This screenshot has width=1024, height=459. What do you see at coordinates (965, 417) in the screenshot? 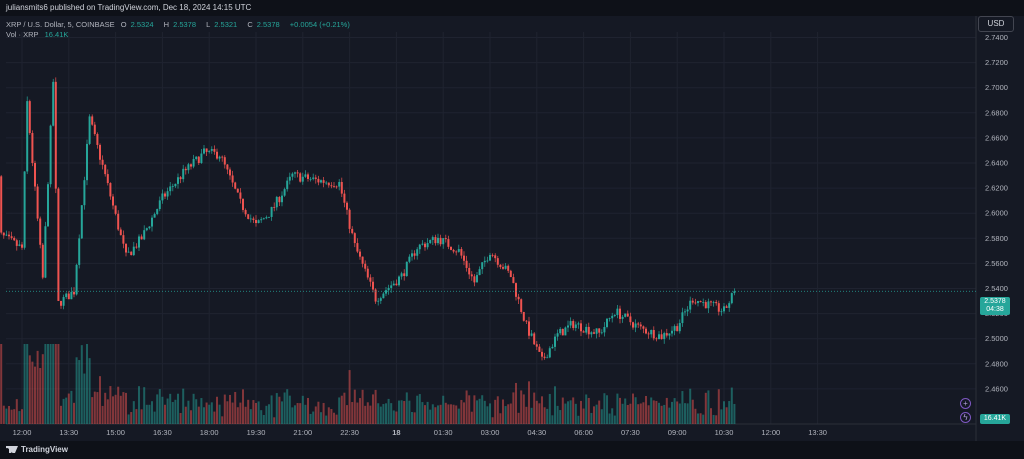
I see `lightning-icon: ϟ` at bounding box center [965, 417].